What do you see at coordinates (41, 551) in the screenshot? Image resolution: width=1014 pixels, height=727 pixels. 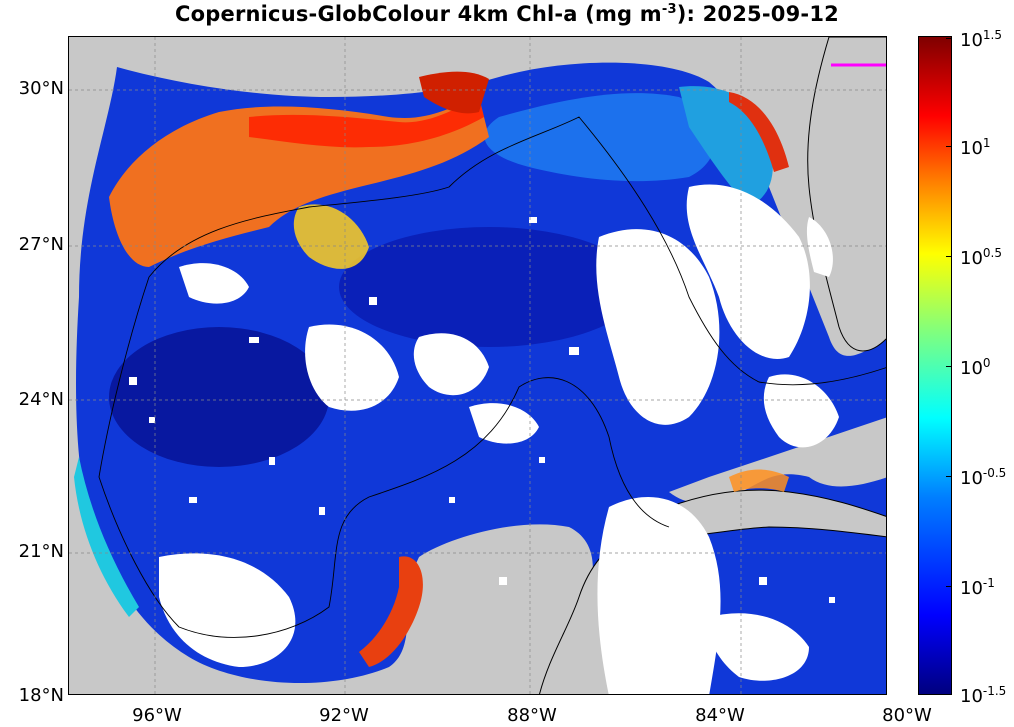 I see `lat-tick-21n: 21°N` at bounding box center [41, 551].